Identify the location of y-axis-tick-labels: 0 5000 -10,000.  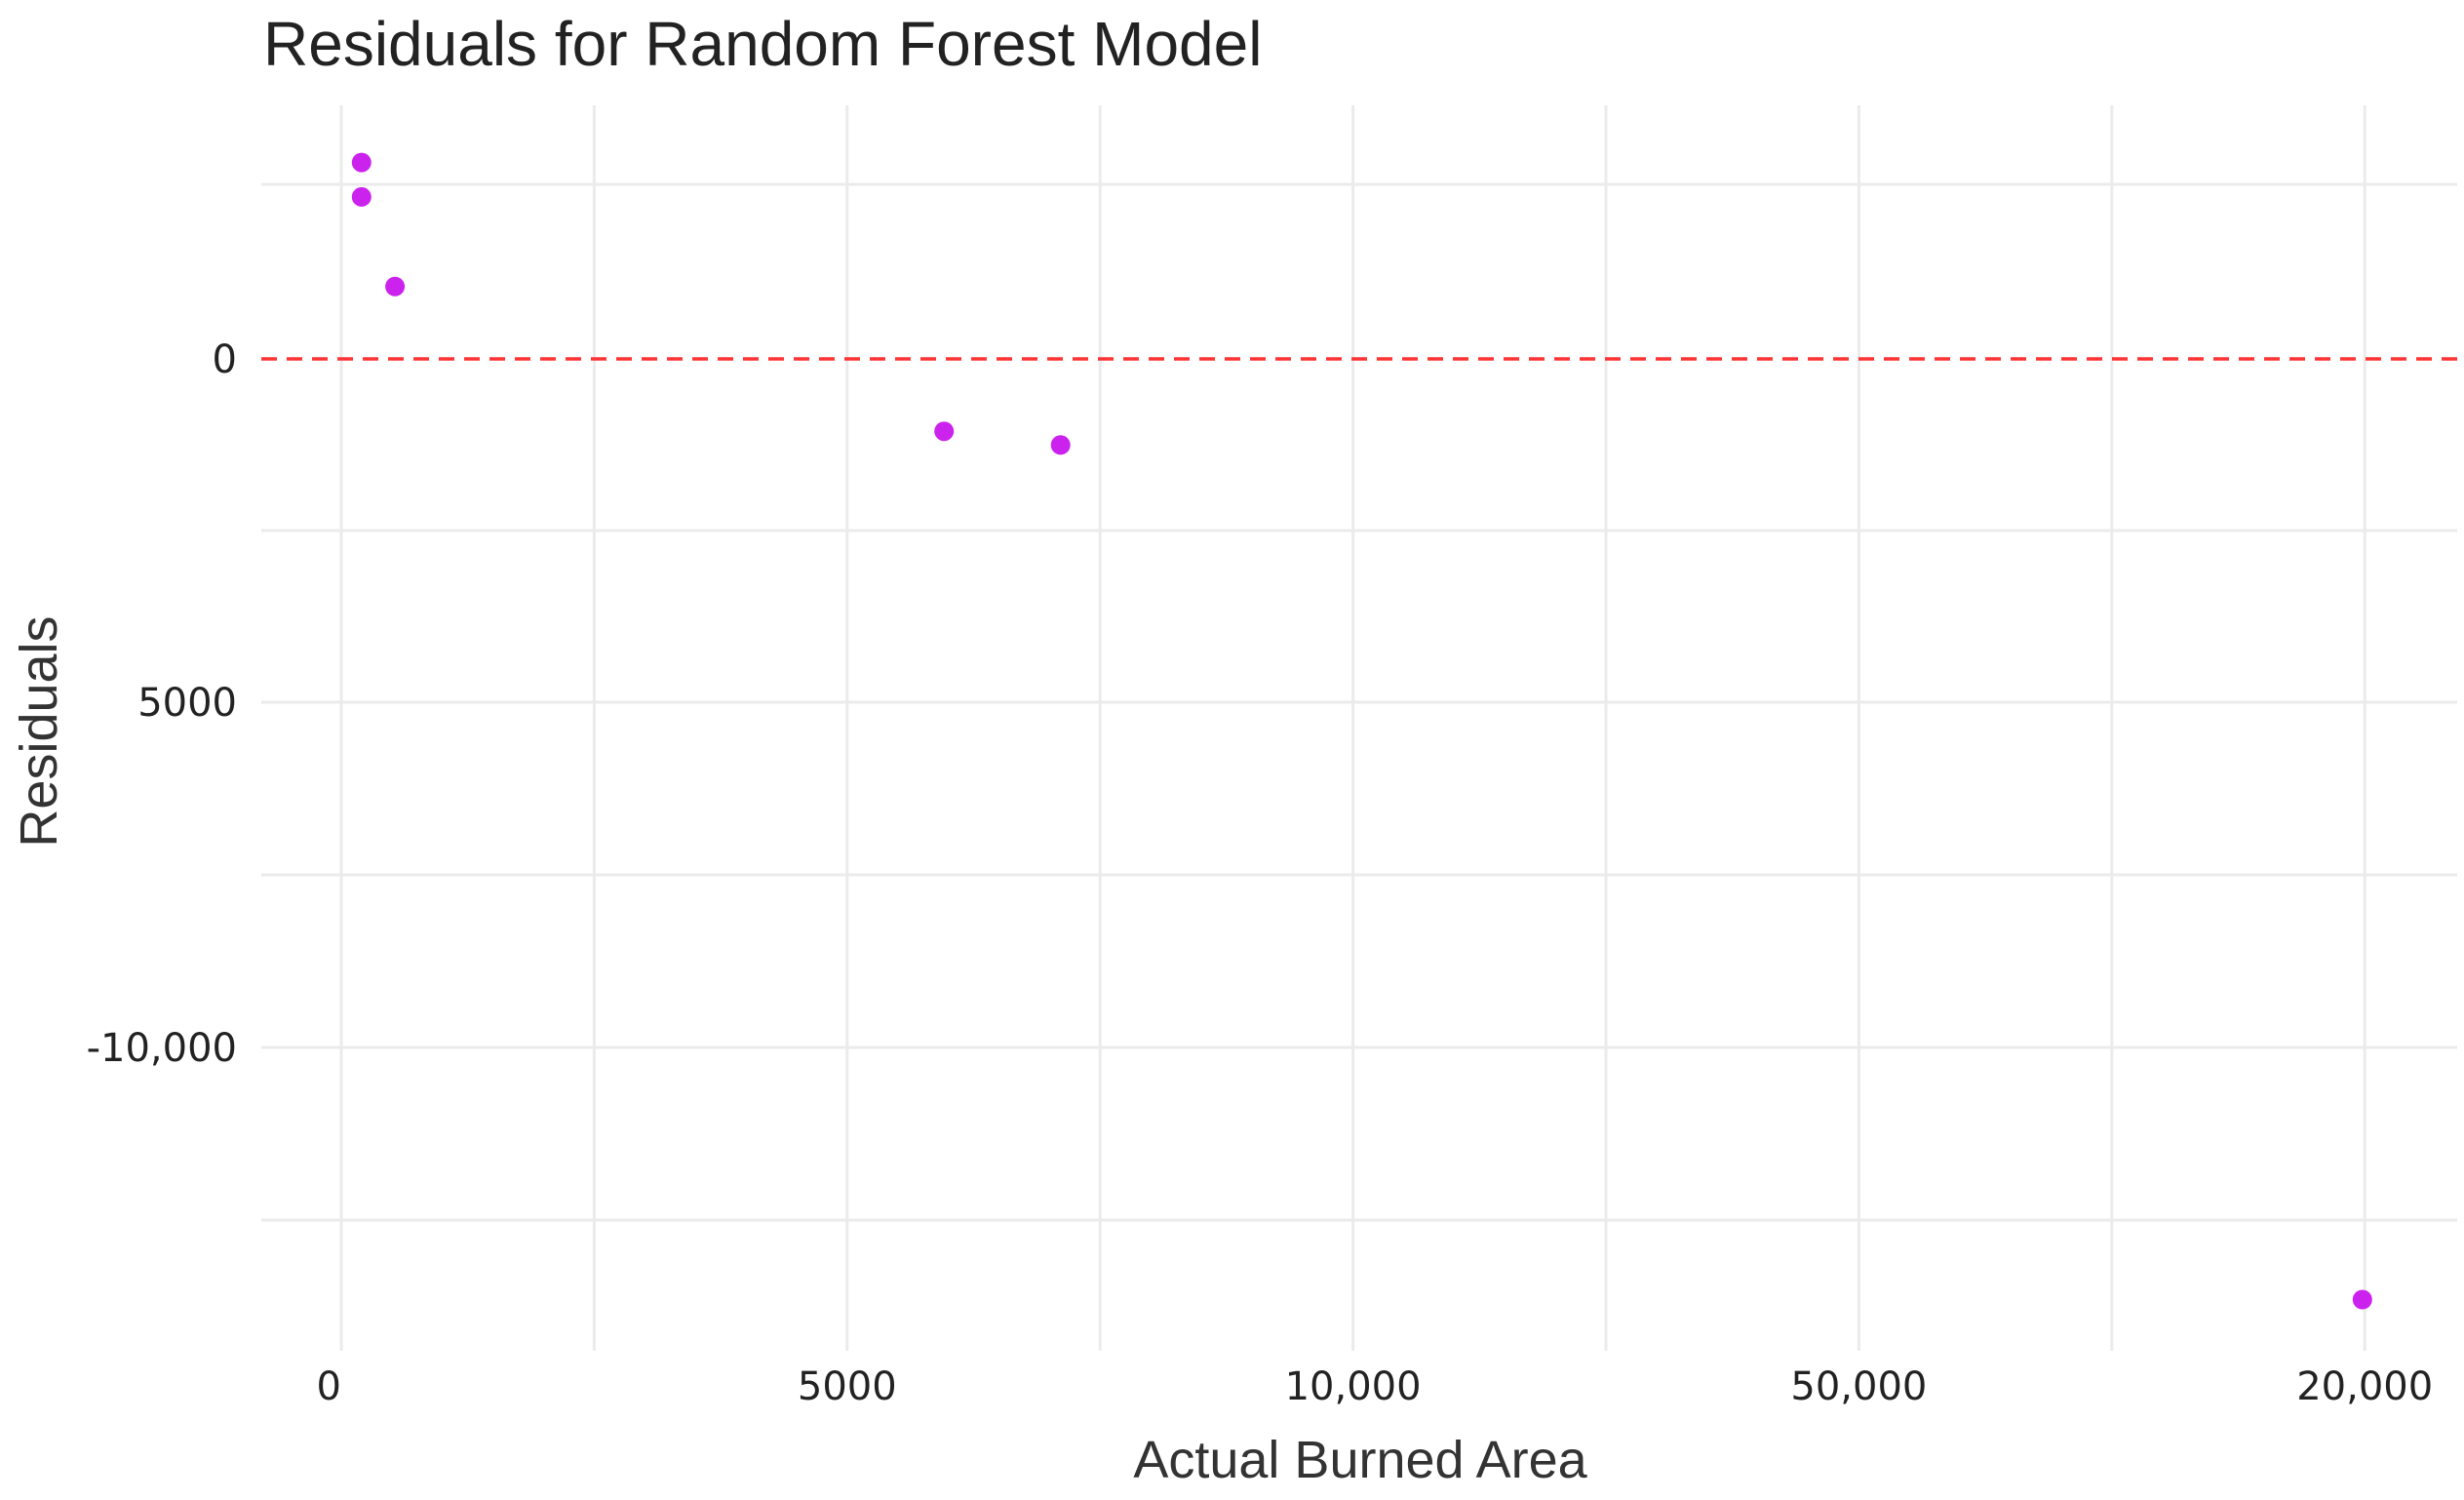
(162, 704).